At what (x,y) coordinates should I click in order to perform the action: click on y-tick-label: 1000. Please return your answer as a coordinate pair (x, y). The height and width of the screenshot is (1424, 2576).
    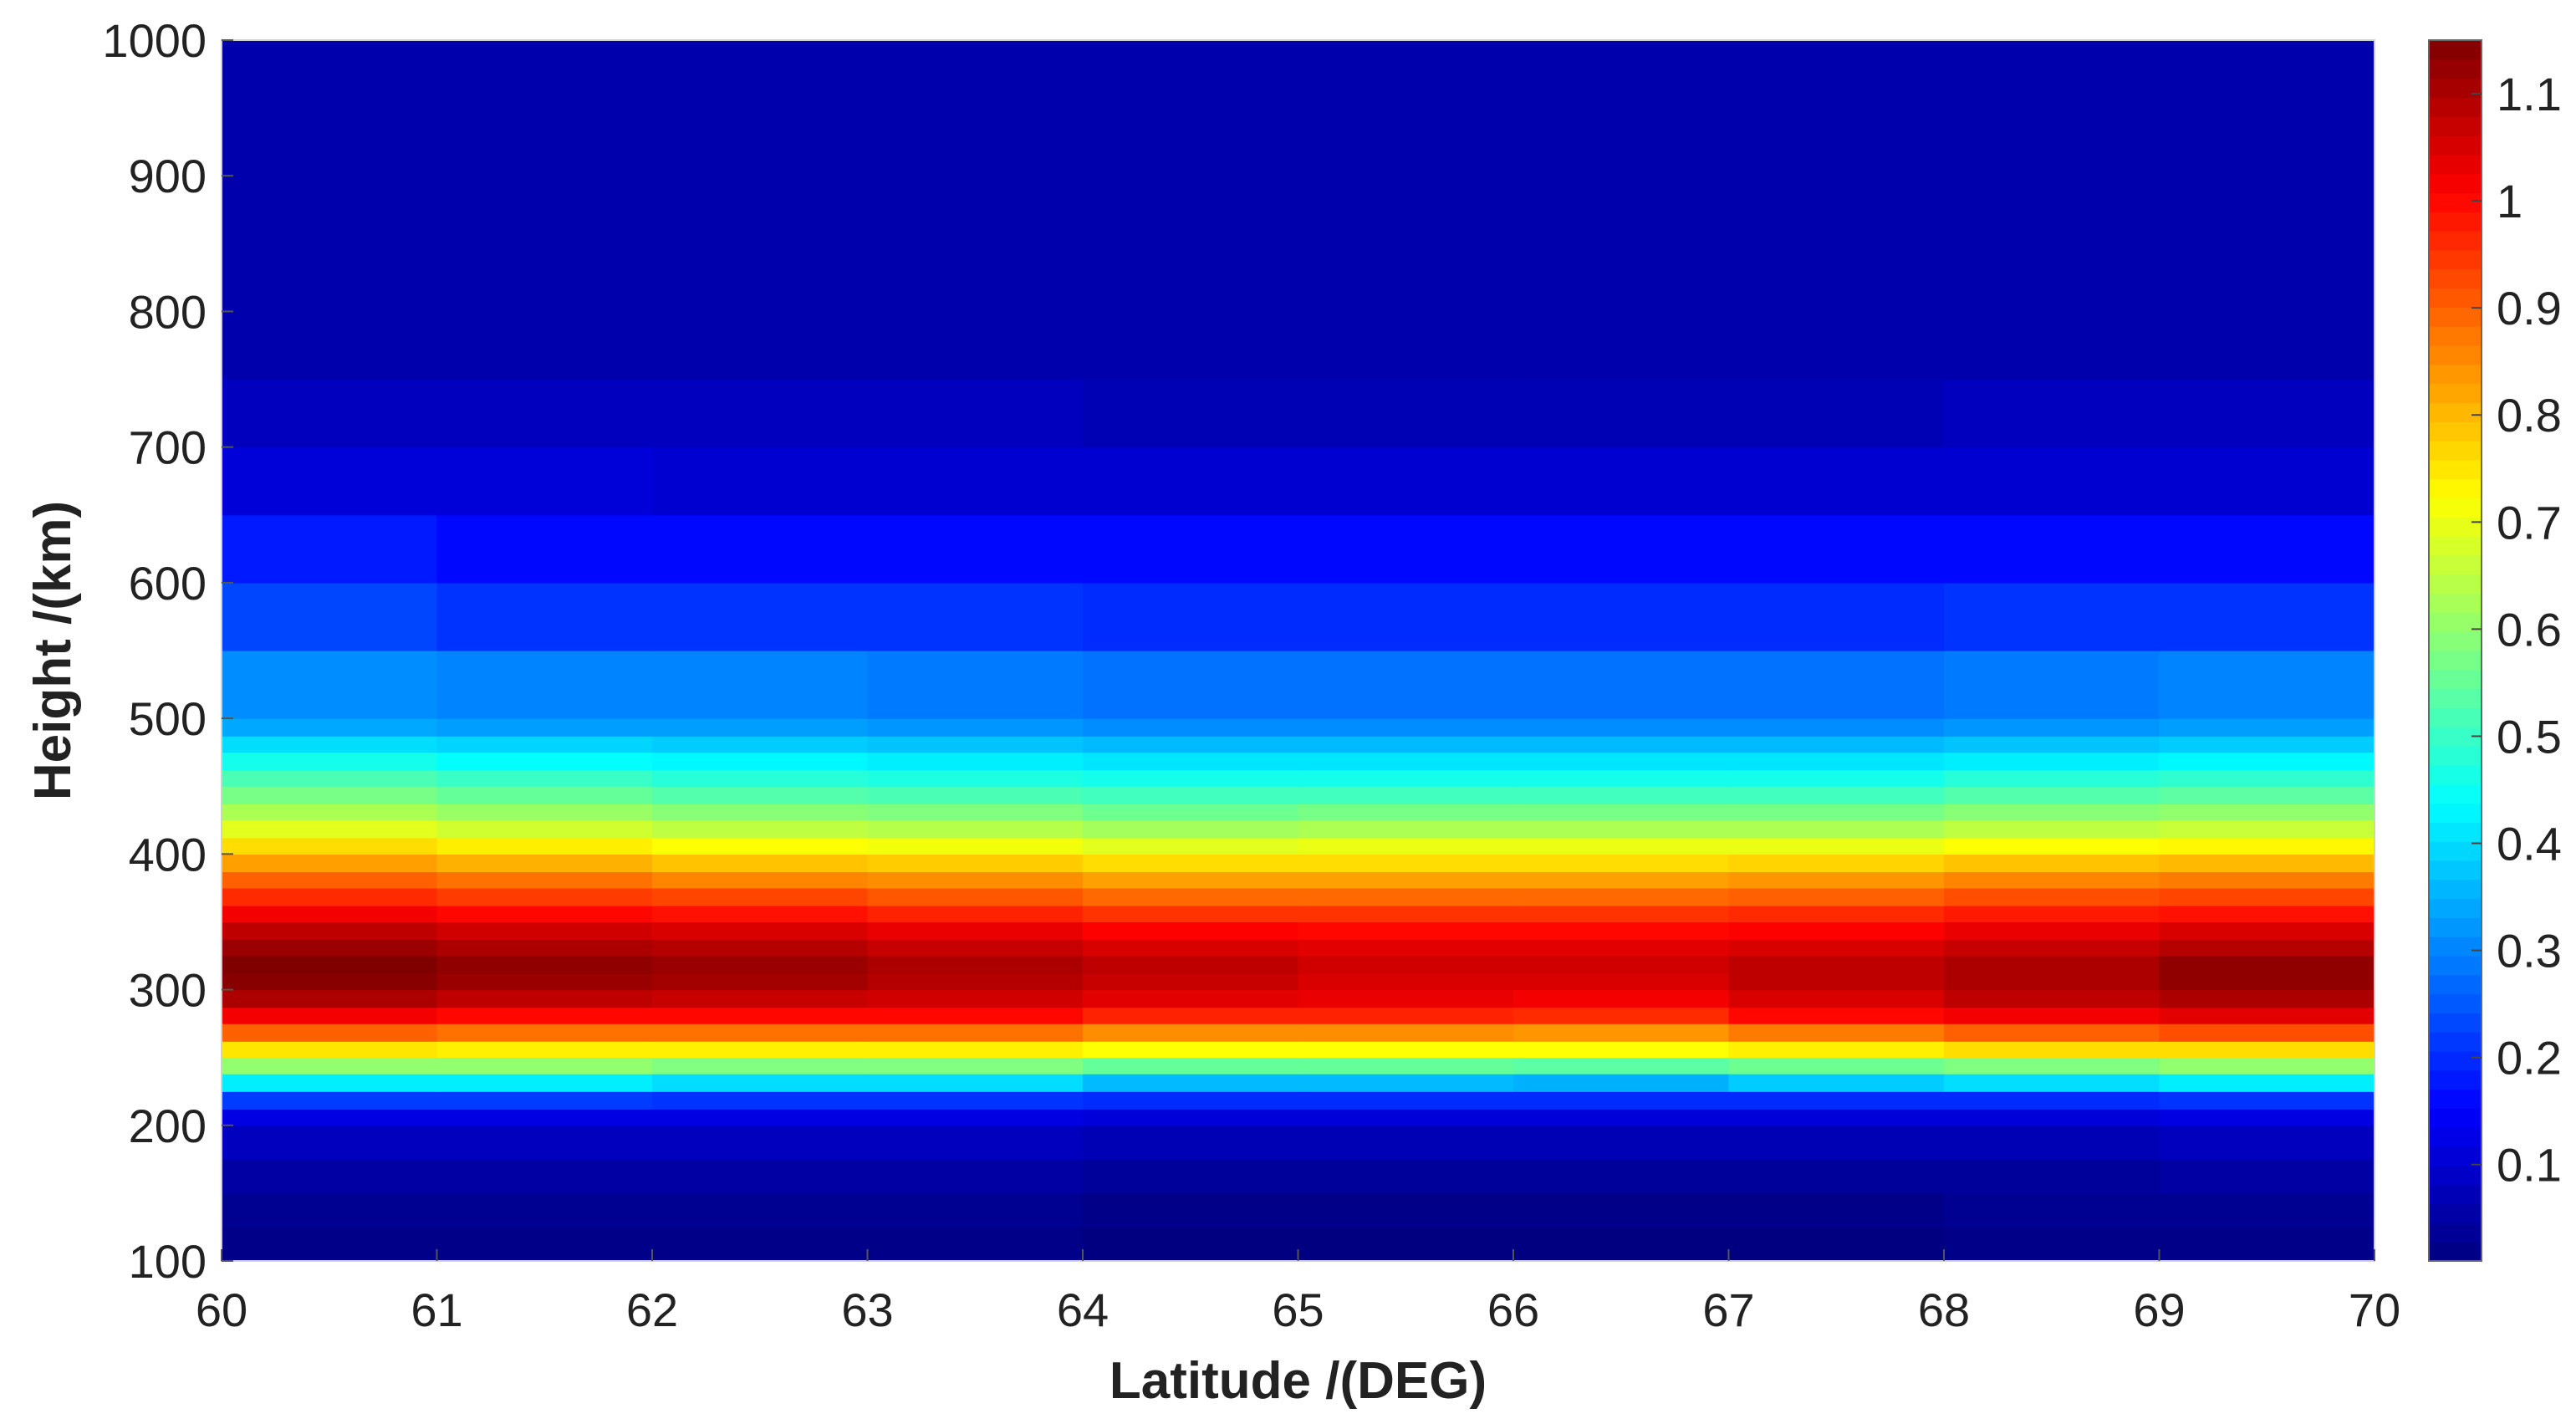
    Looking at the image, I should click on (154, 40).